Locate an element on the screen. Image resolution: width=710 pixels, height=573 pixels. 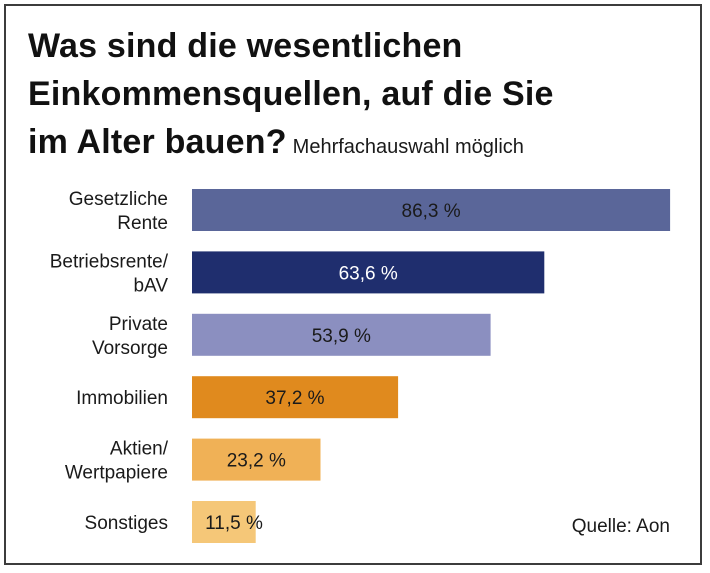
category-label-2: Betriebsrente/bAV is located at coordinates (109, 273).